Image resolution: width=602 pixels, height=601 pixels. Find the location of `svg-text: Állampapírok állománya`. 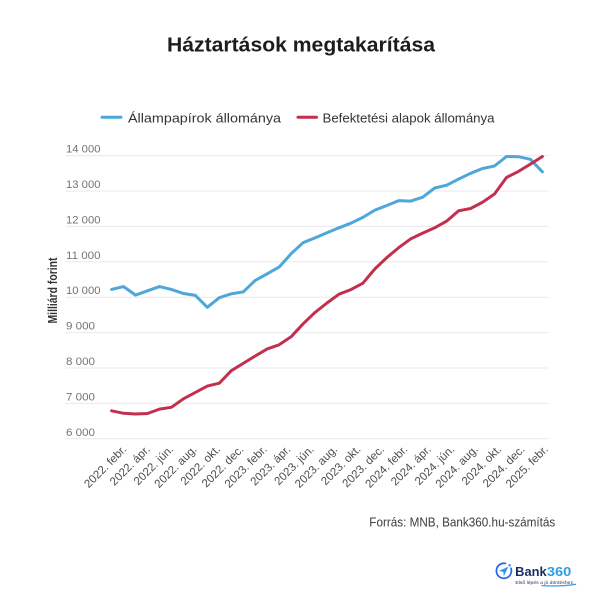

svg-text: Állampapírok állománya is located at coordinates (205, 117).